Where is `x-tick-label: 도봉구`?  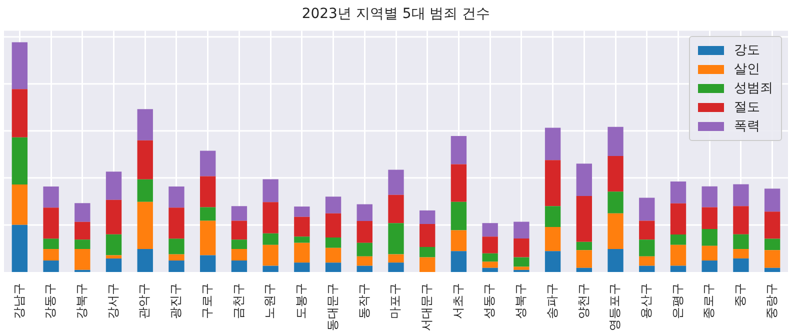
x-tick-label: 도봉구 is located at coordinates (301, 301).